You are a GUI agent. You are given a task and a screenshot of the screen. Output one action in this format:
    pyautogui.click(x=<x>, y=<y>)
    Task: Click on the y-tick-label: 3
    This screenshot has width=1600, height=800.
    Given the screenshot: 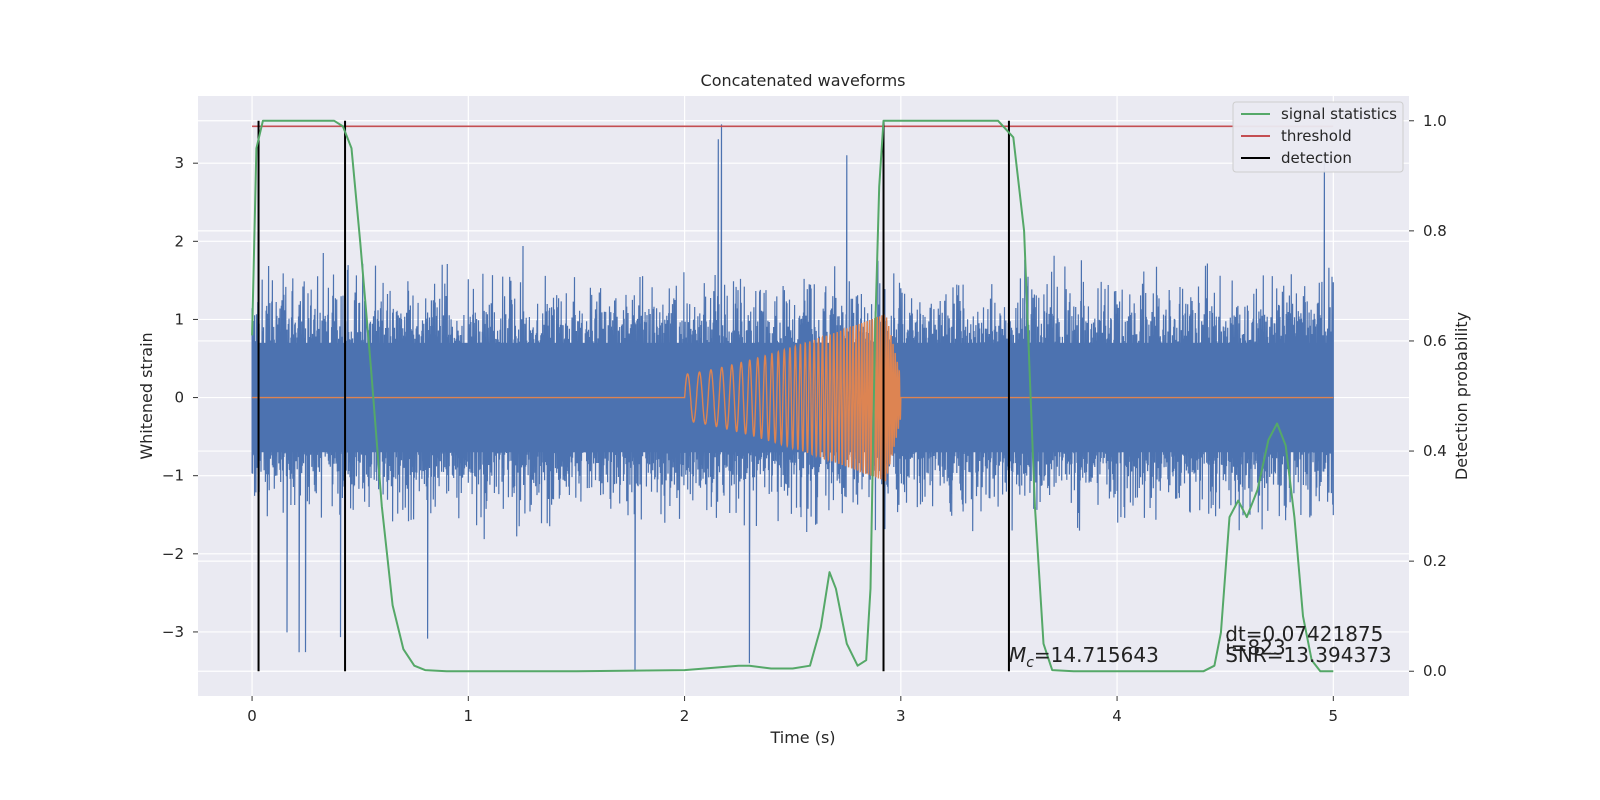 What is the action you would take?
    pyautogui.click(x=179, y=163)
    